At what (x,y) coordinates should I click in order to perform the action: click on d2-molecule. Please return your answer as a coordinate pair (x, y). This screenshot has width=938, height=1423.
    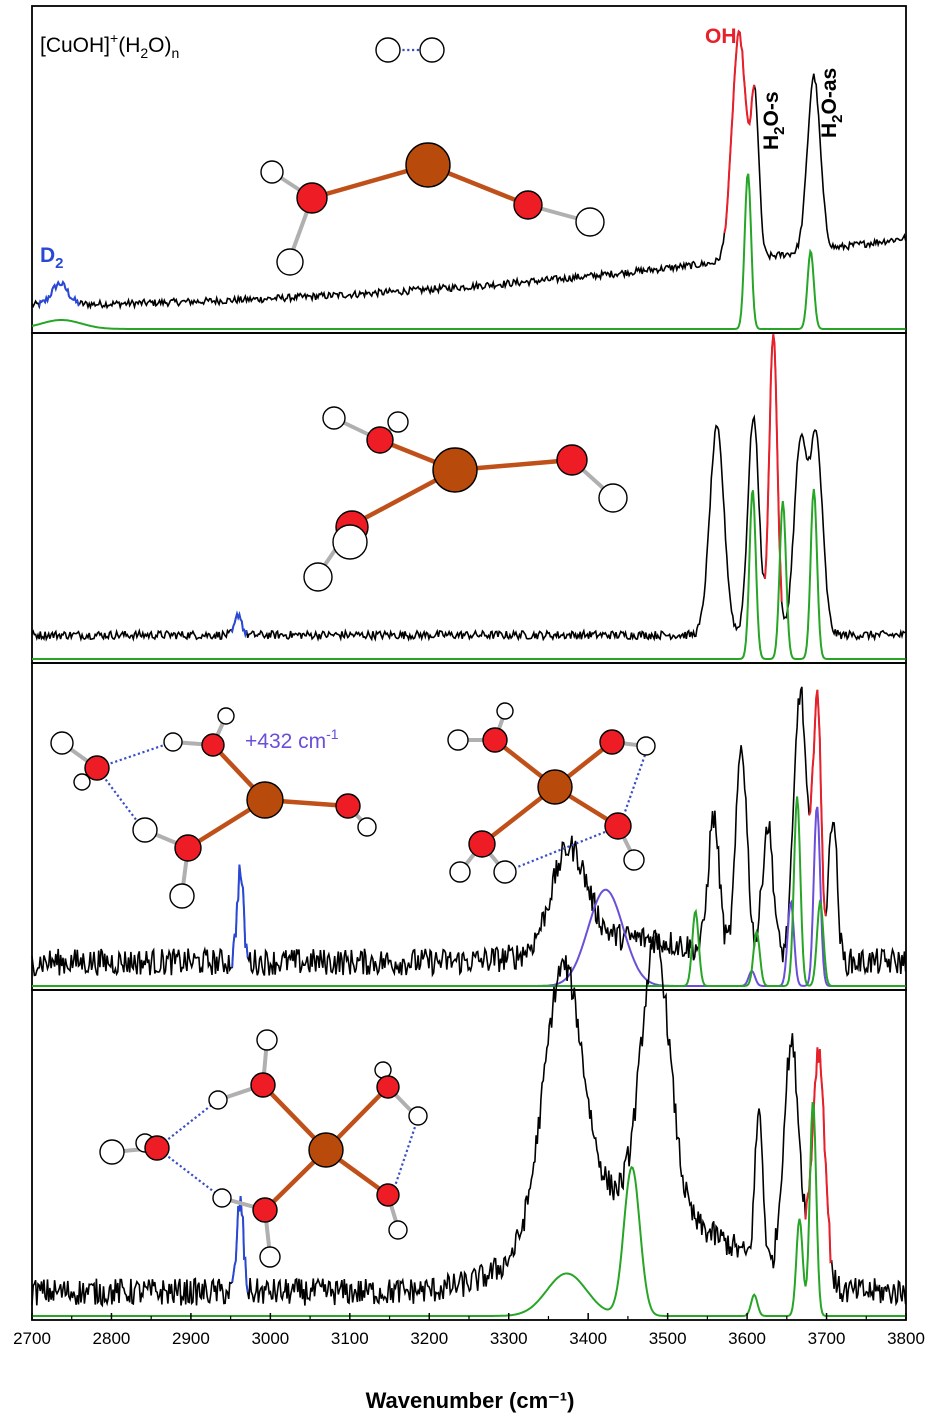
    Looking at the image, I should click on (410, 50).